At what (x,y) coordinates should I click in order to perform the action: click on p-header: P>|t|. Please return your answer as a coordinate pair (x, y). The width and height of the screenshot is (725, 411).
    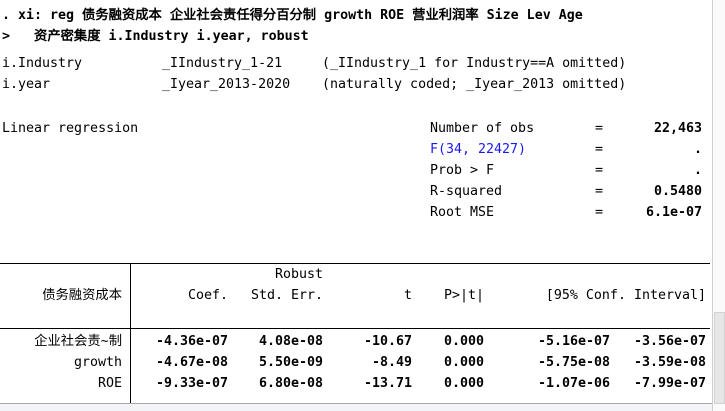
    Looking at the image, I should click on (463, 295).